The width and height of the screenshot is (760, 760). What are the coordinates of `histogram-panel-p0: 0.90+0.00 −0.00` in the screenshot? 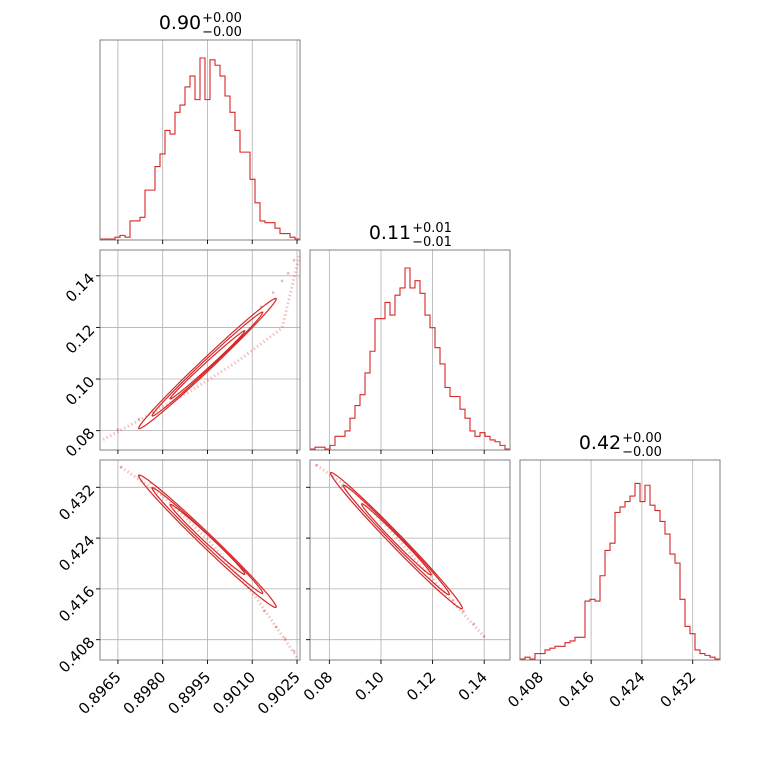 It's located at (200, 127).